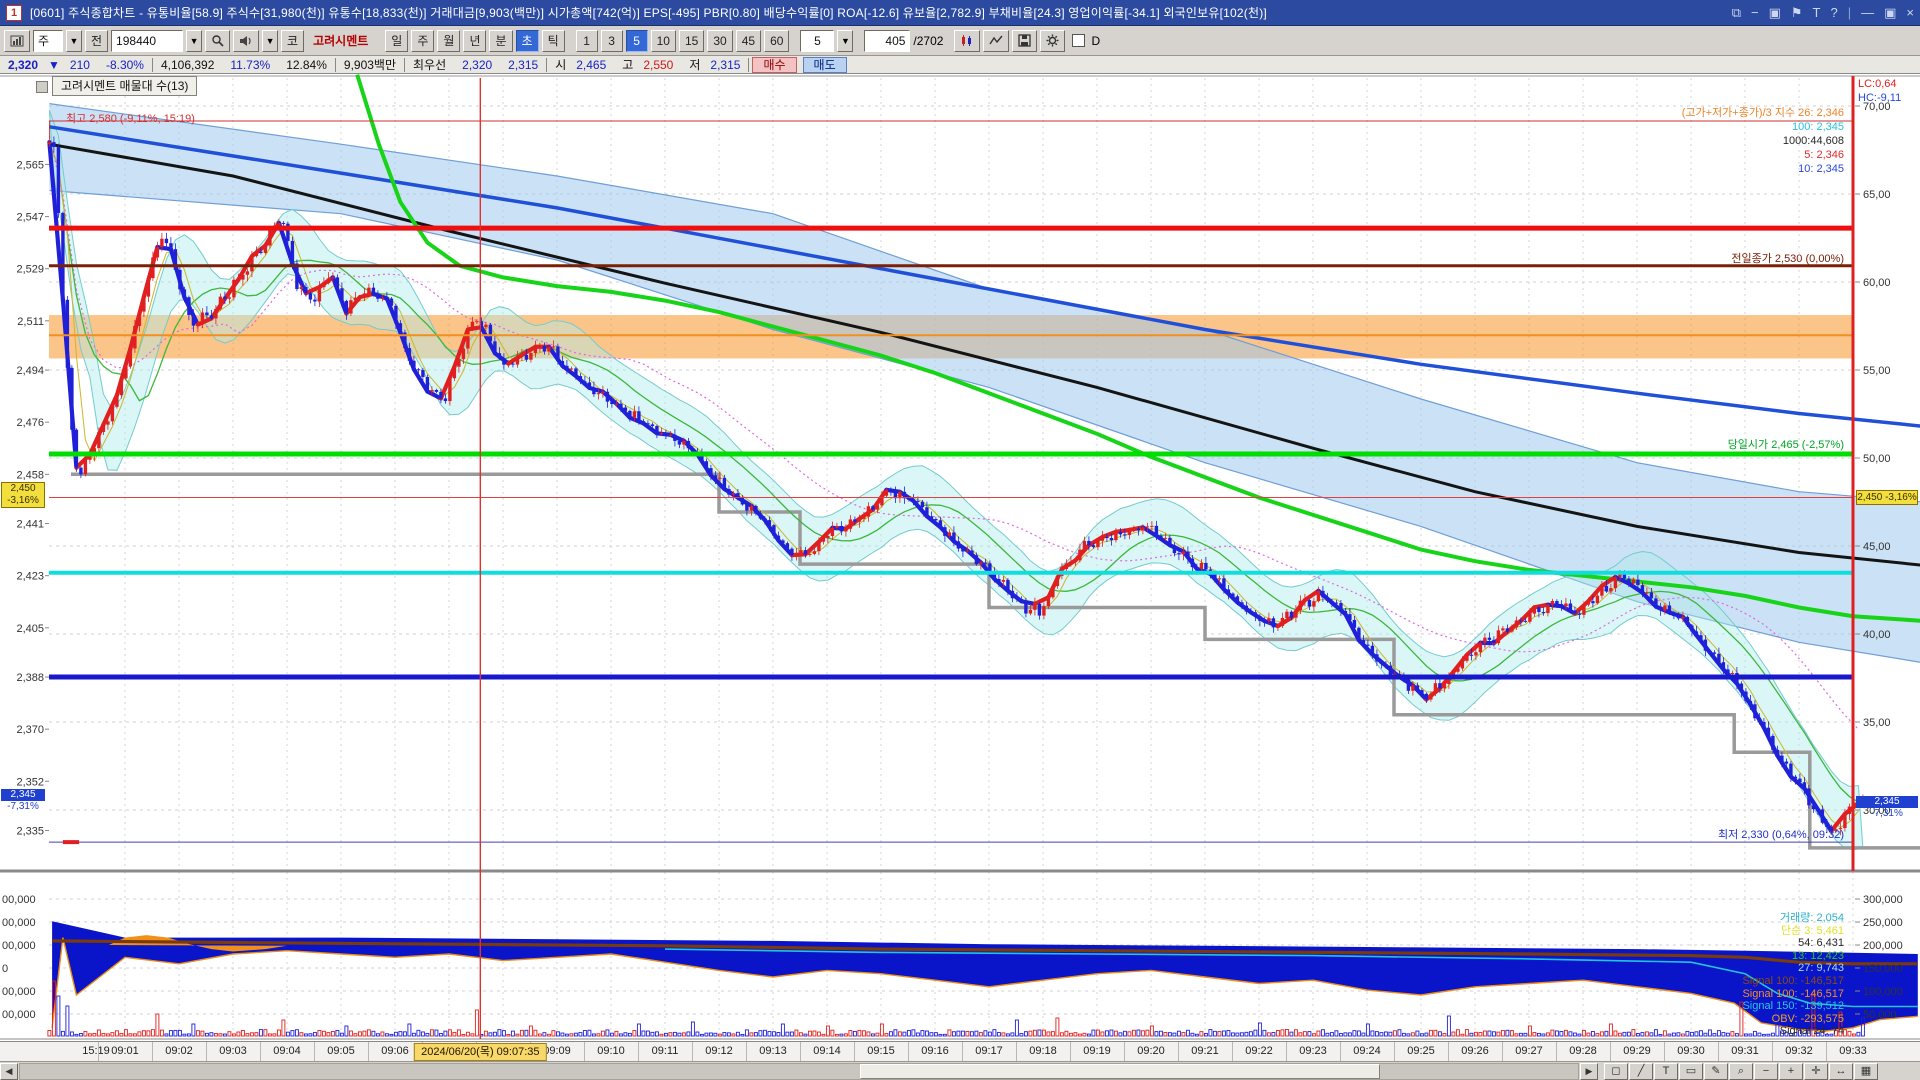 This screenshot has width=1920, height=1080. What do you see at coordinates (845, 40) in the screenshot?
I see `interval-select-arrow-icon: ▼` at bounding box center [845, 40].